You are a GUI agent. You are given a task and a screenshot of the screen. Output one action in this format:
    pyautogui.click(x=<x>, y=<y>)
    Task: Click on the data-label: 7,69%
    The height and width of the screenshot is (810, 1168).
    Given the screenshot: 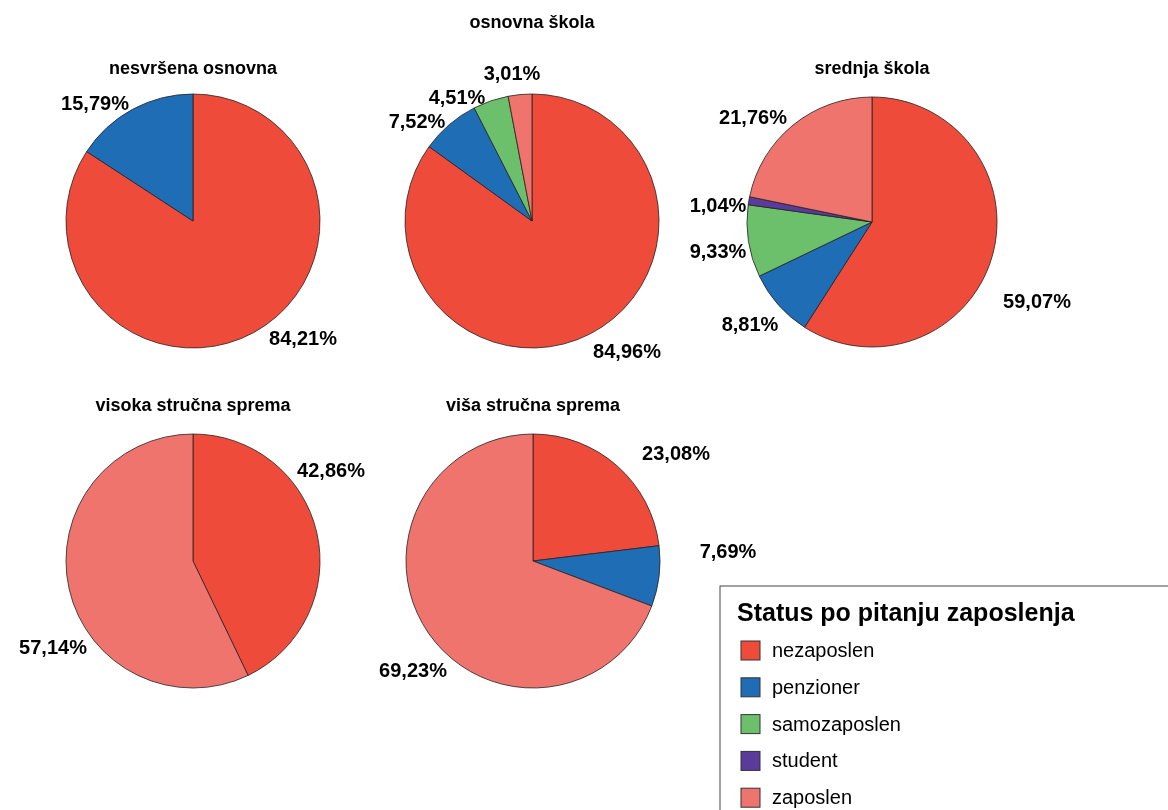 What is the action you would take?
    pyautogui.click(x=728, y=551)
    